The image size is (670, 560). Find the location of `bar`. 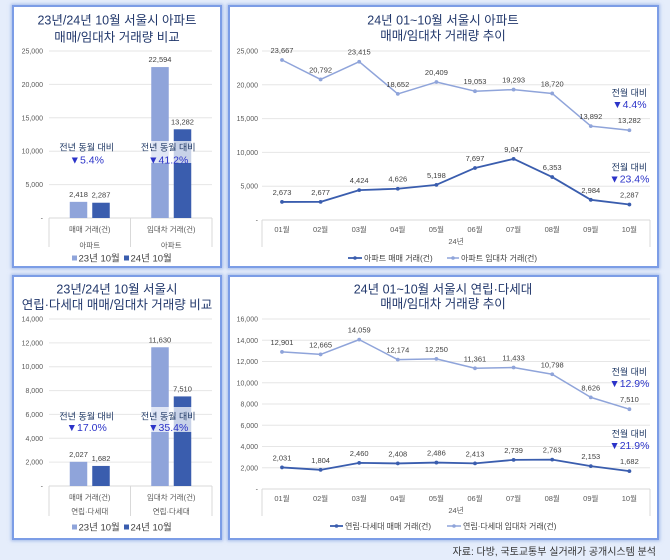

bar is located at coordinates (101, 475).